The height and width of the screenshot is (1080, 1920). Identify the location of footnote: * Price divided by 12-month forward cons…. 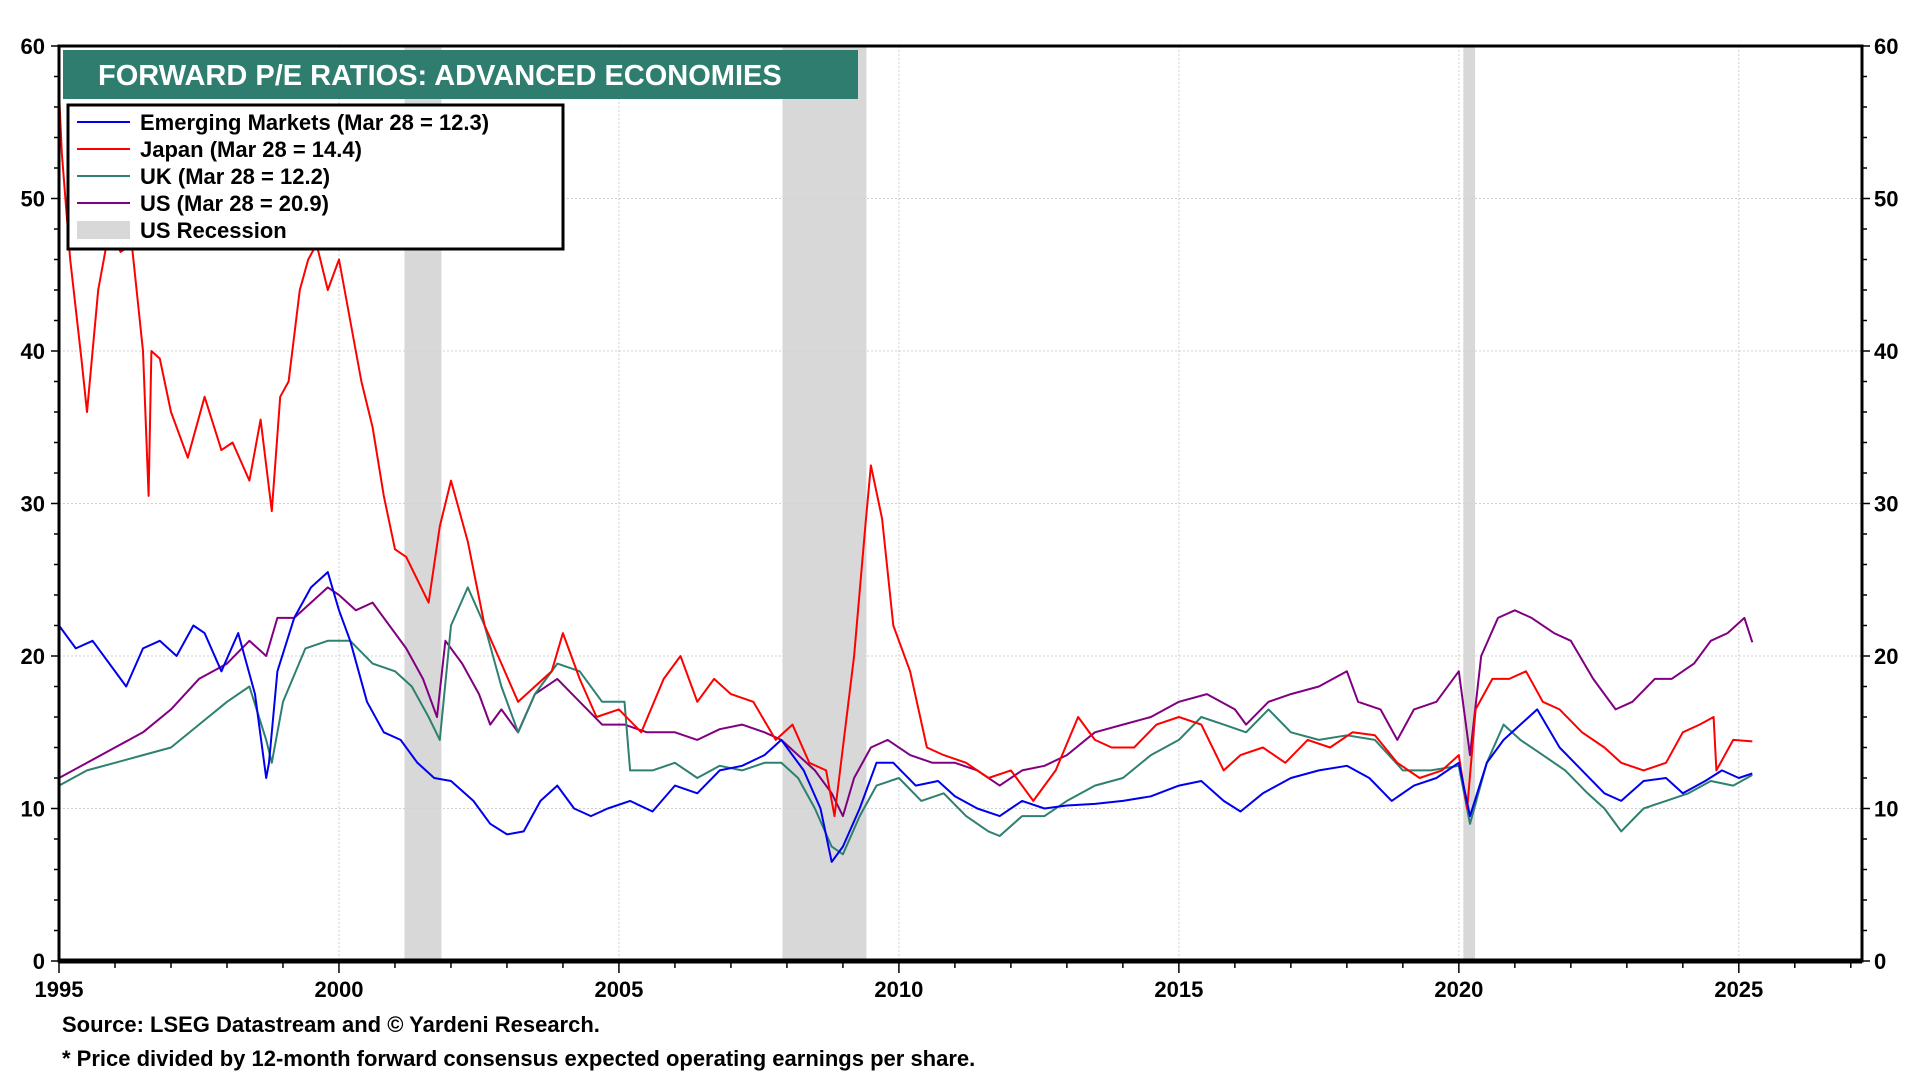
(519, 1058).